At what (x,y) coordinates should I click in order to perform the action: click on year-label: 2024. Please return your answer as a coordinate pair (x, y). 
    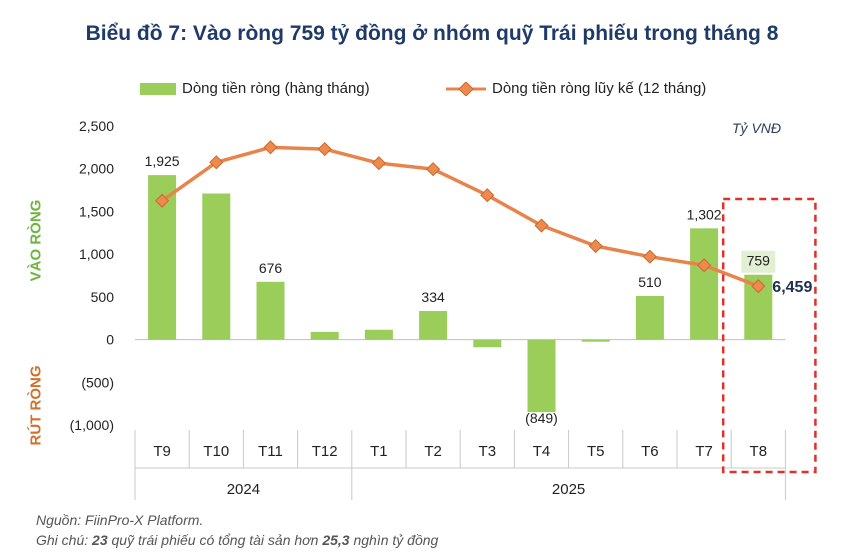
    Looking at the image, I should click on (243, 489).